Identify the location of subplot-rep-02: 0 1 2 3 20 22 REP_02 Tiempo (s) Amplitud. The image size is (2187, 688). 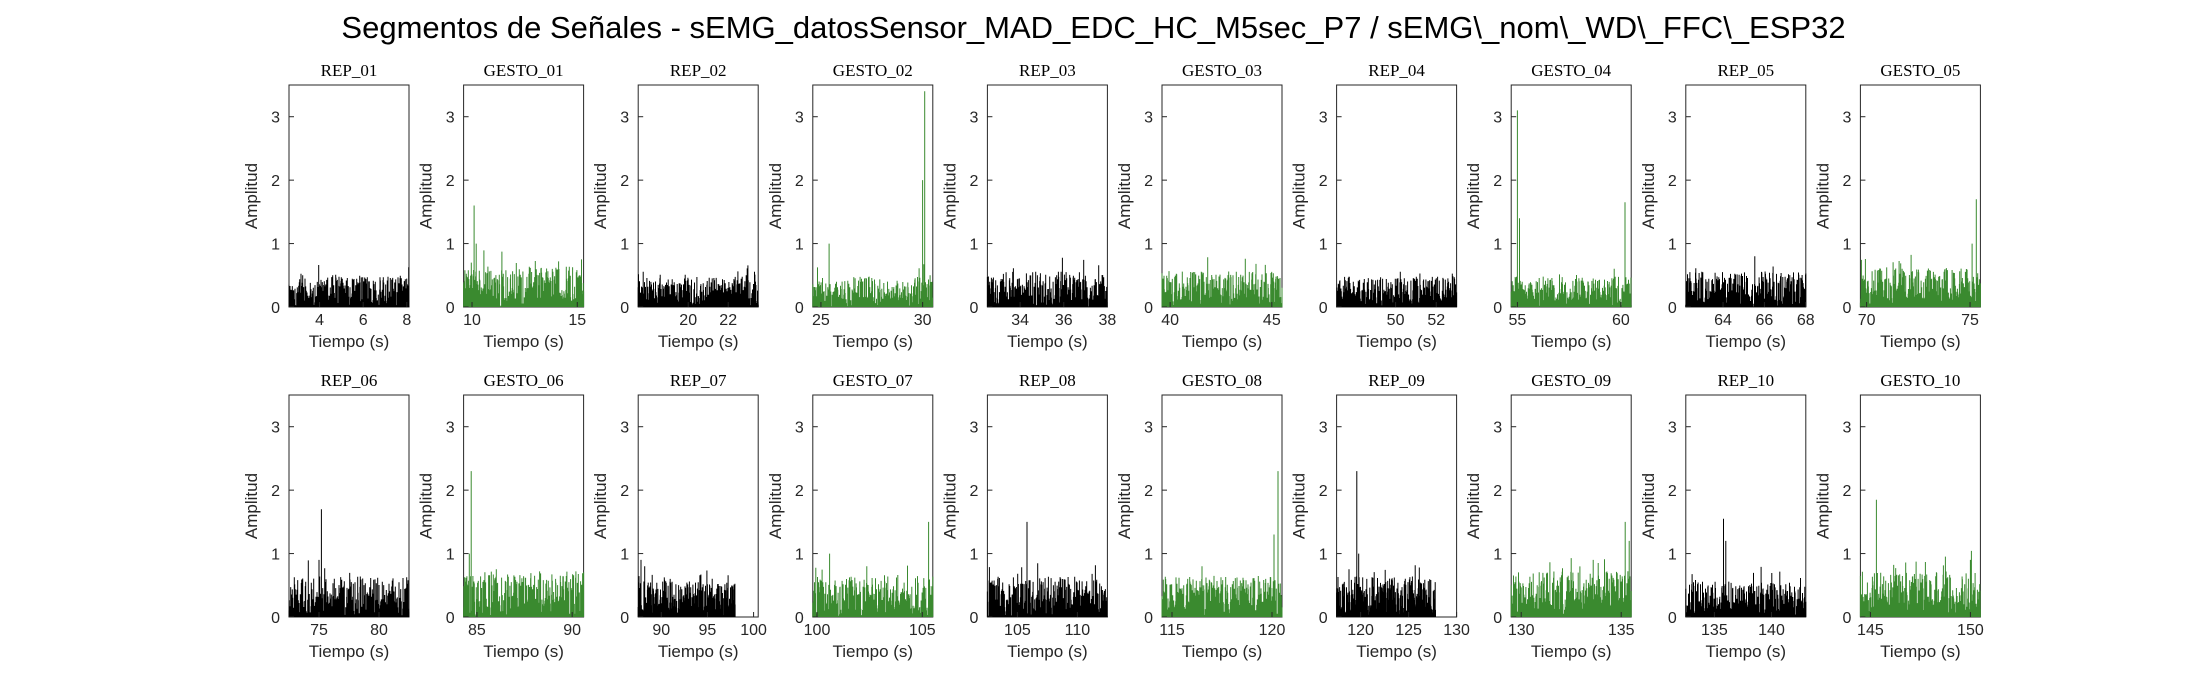
(675, 206).